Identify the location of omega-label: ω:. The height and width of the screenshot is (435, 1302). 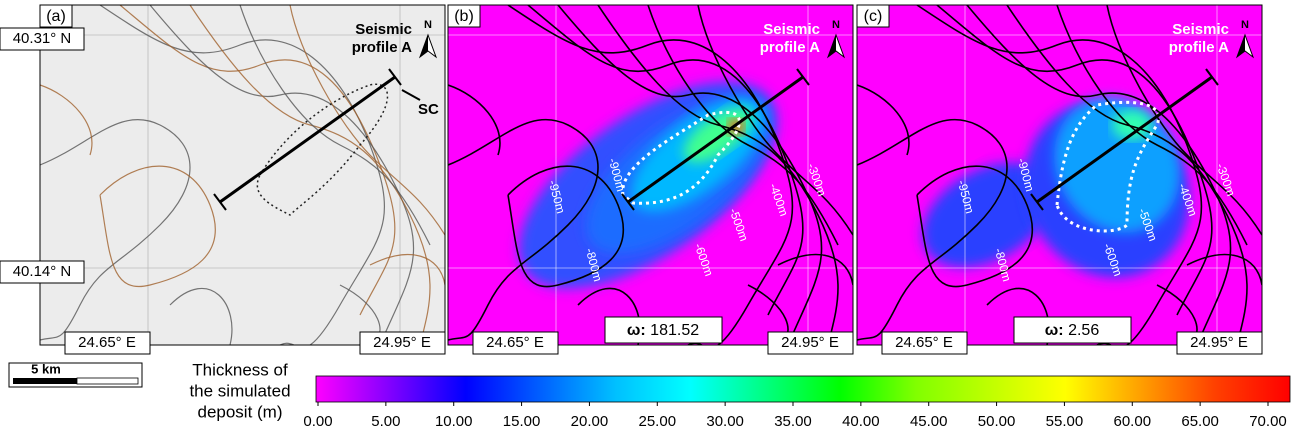
(1054, 330).